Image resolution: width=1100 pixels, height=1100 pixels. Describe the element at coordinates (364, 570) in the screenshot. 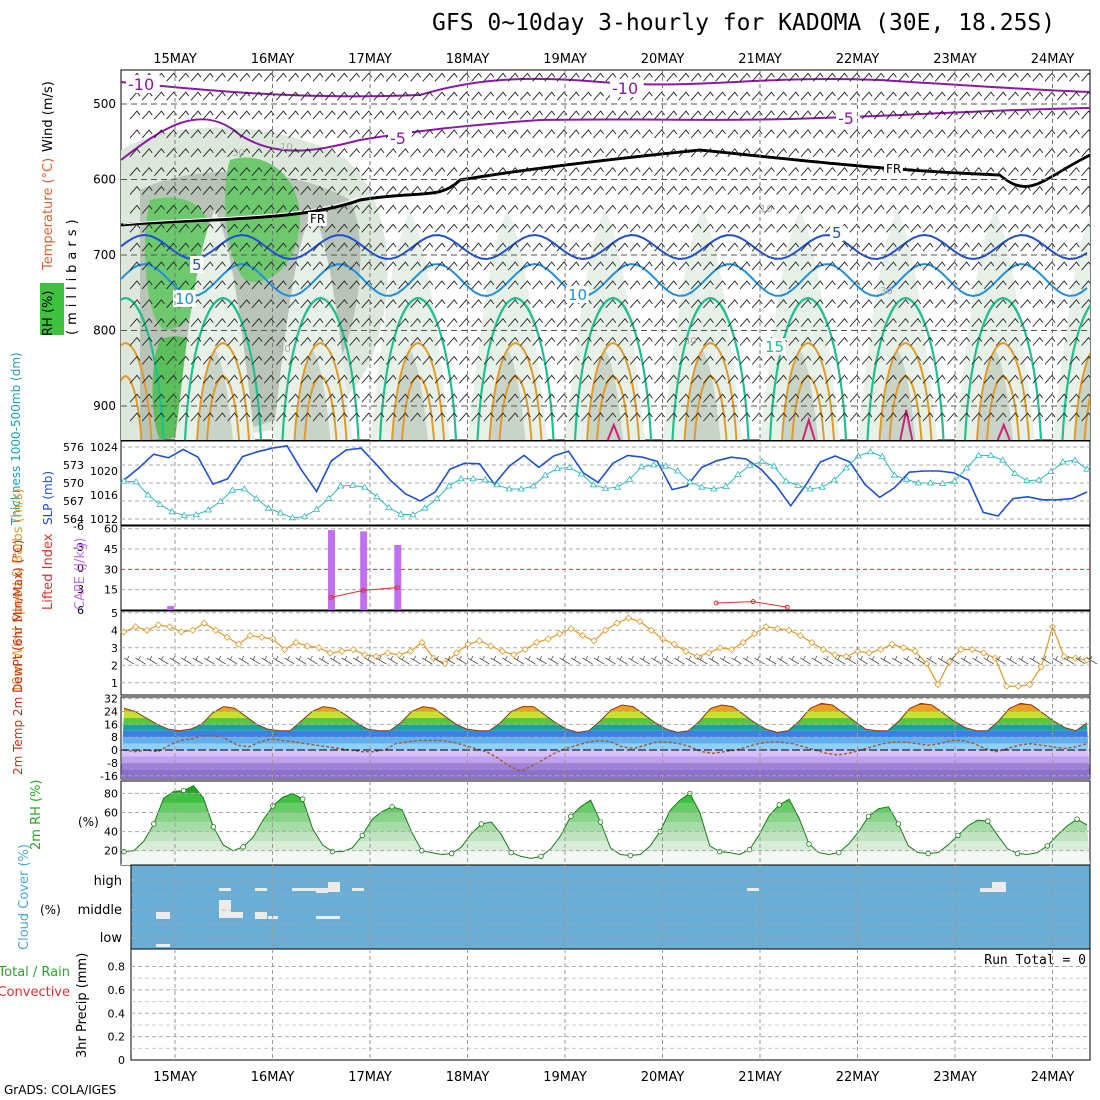

I see `cape-bar` at that location.